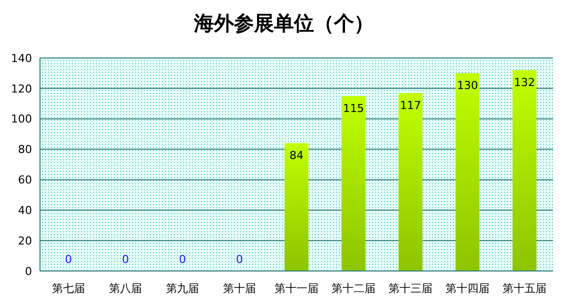 The width and height of the screenshot is (568, 308). I want to click on y-tick-label: 60, so click(25, 180).